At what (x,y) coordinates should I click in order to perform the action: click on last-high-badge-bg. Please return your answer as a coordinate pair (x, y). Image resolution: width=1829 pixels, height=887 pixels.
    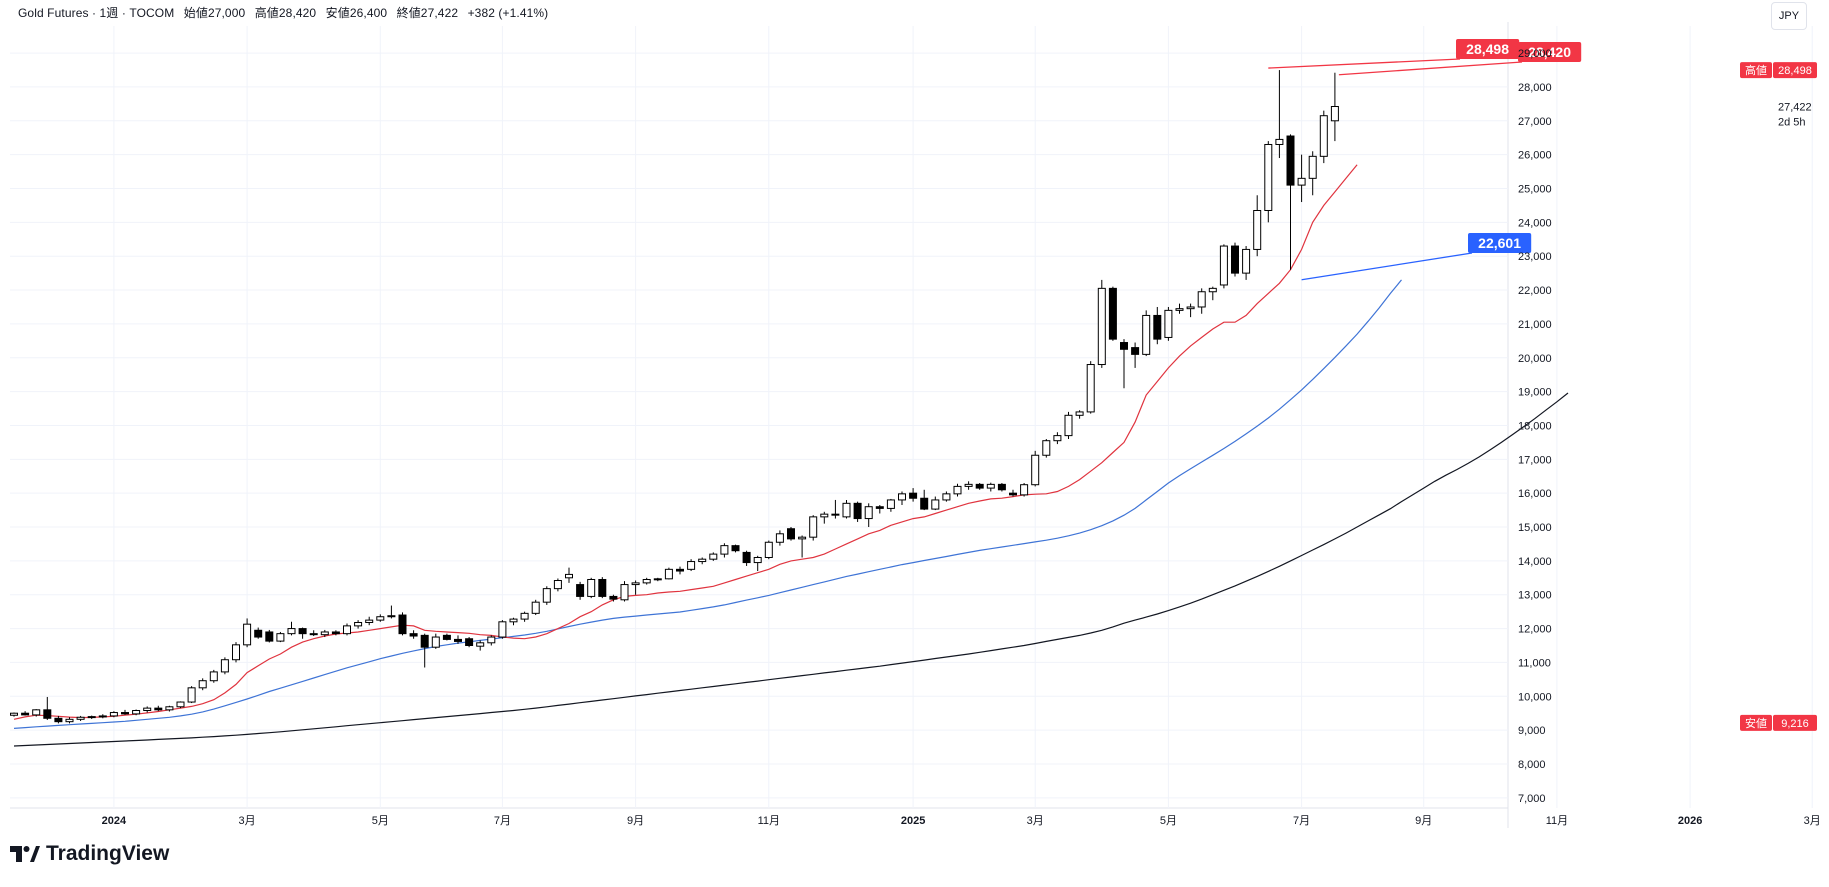
    Looking at the image, I should click on (1550, 52).